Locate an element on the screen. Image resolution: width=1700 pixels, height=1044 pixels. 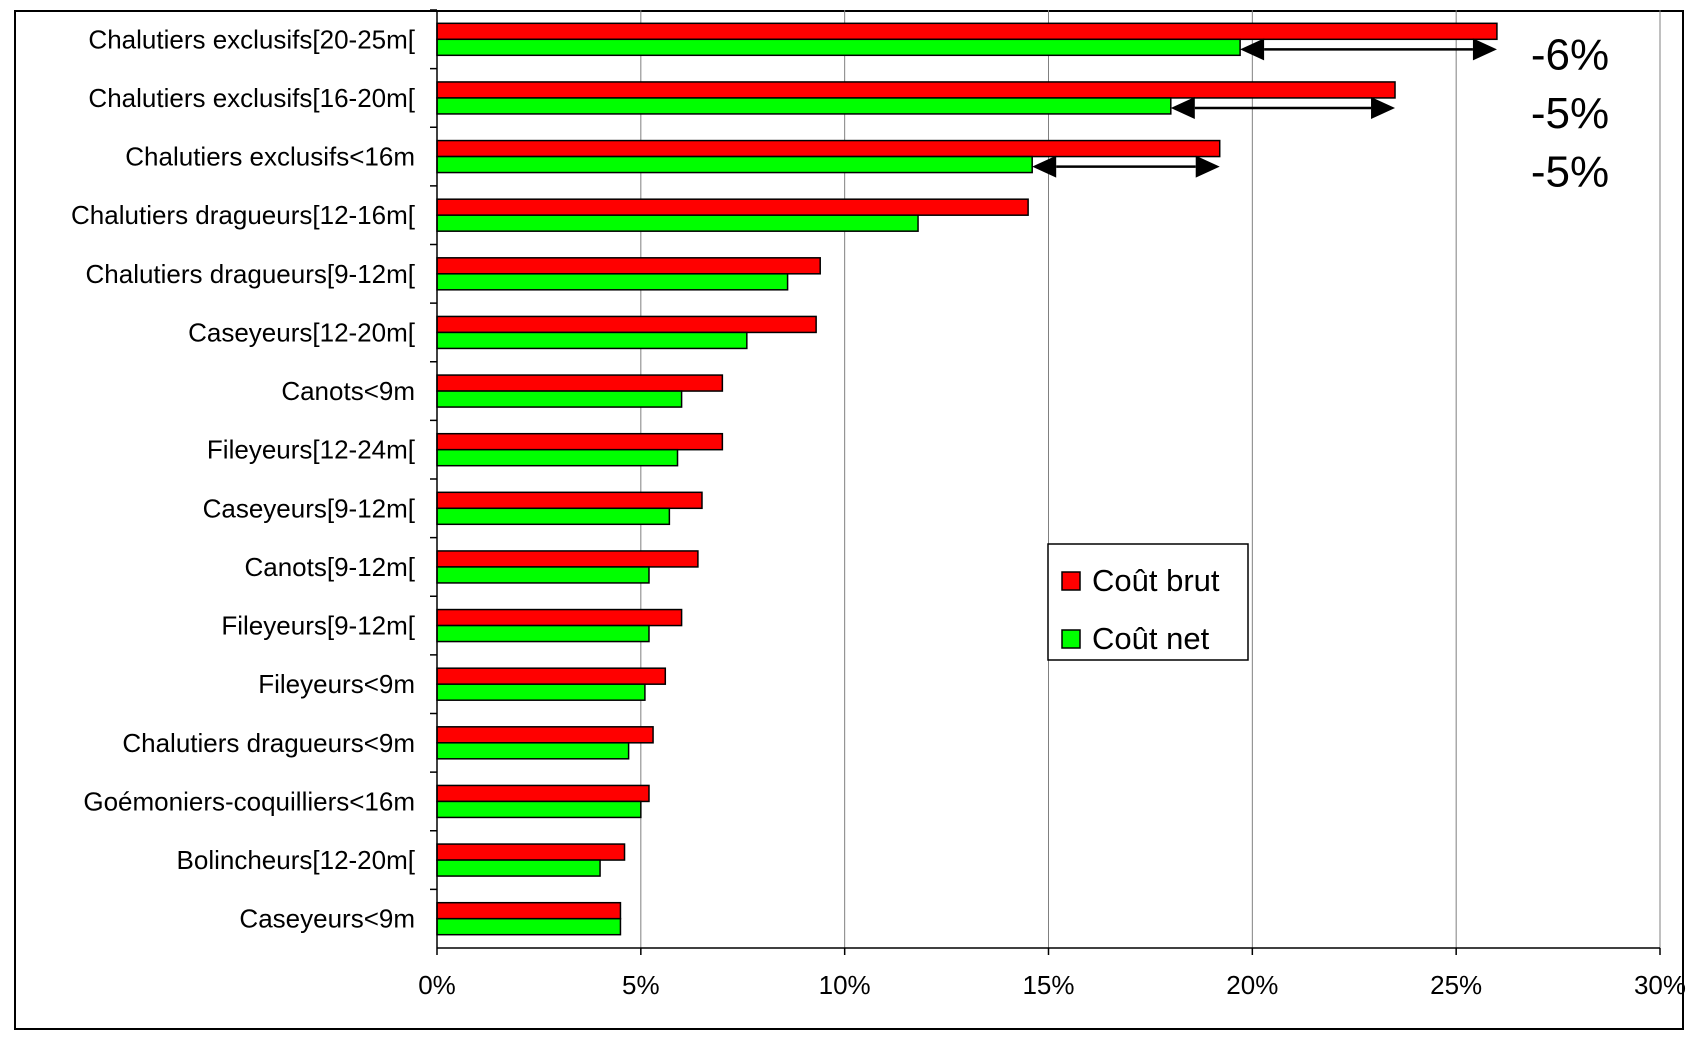
category-label: Caseyeurs[9-12m[ is located at coordinates (309, 508).